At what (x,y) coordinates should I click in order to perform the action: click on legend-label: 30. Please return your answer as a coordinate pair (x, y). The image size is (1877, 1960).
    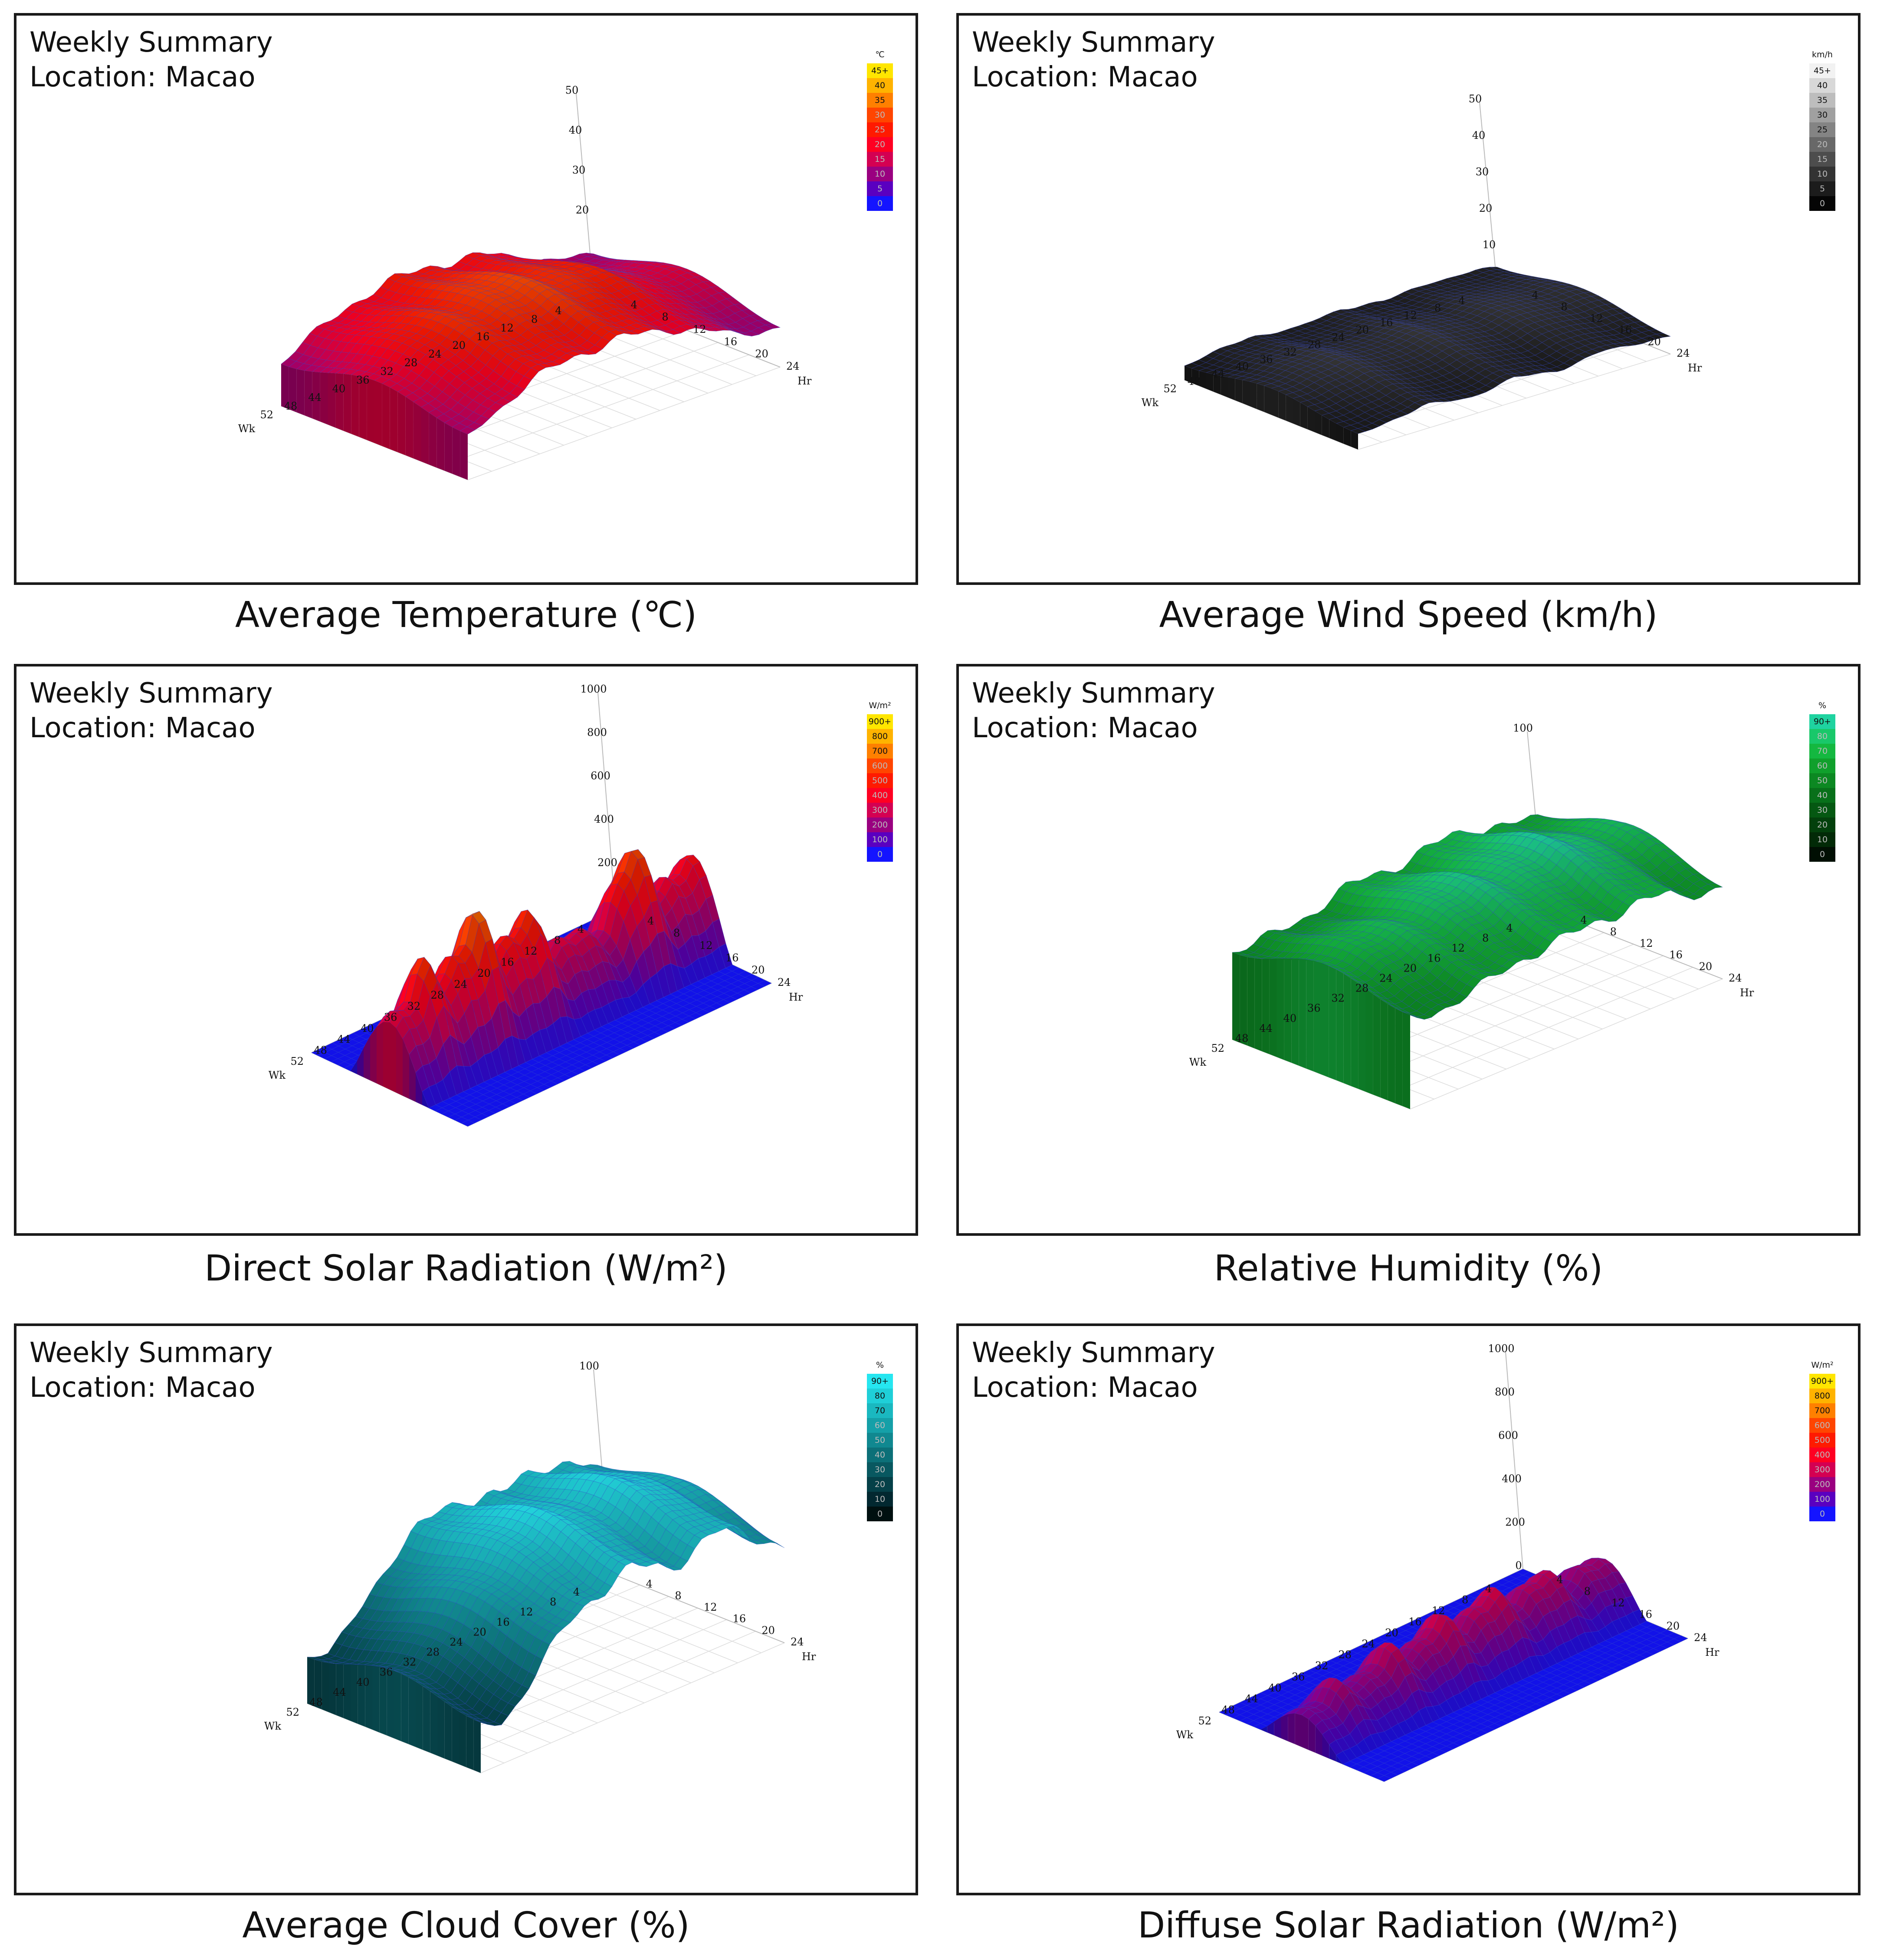
    Looking at the image, I should click on (1822, 115).